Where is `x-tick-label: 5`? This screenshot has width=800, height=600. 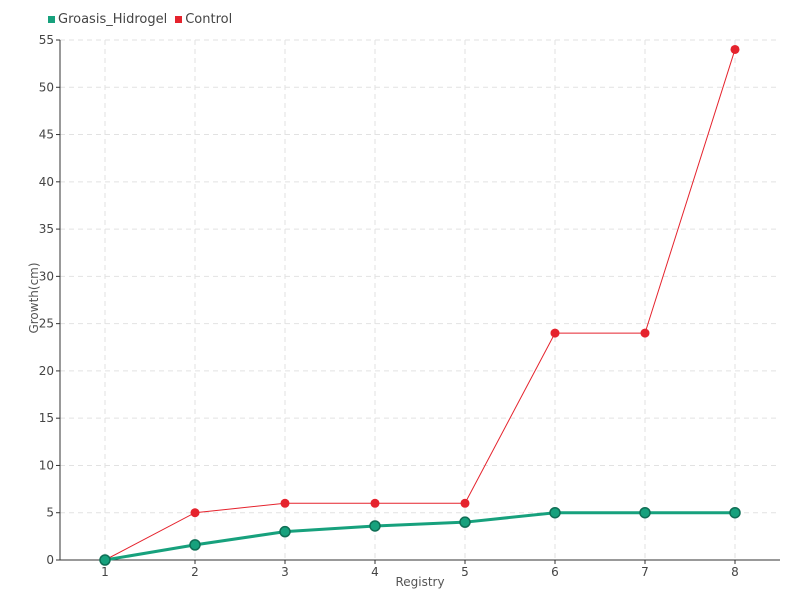 x-tick-label: 5 is located at coordinates (465, 572).